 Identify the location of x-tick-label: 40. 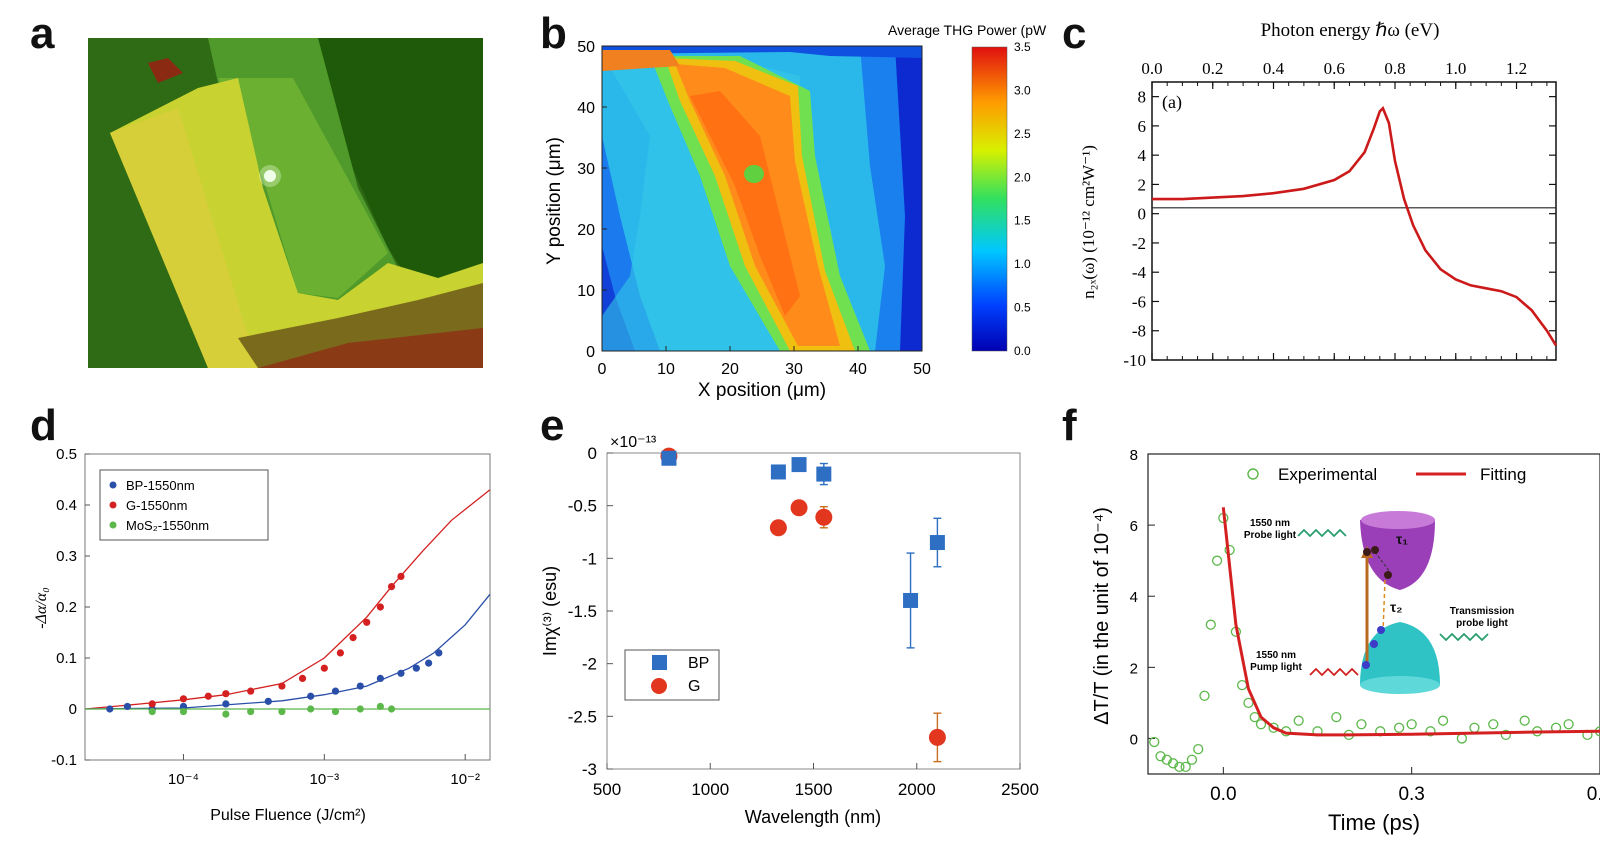
(858, 369).